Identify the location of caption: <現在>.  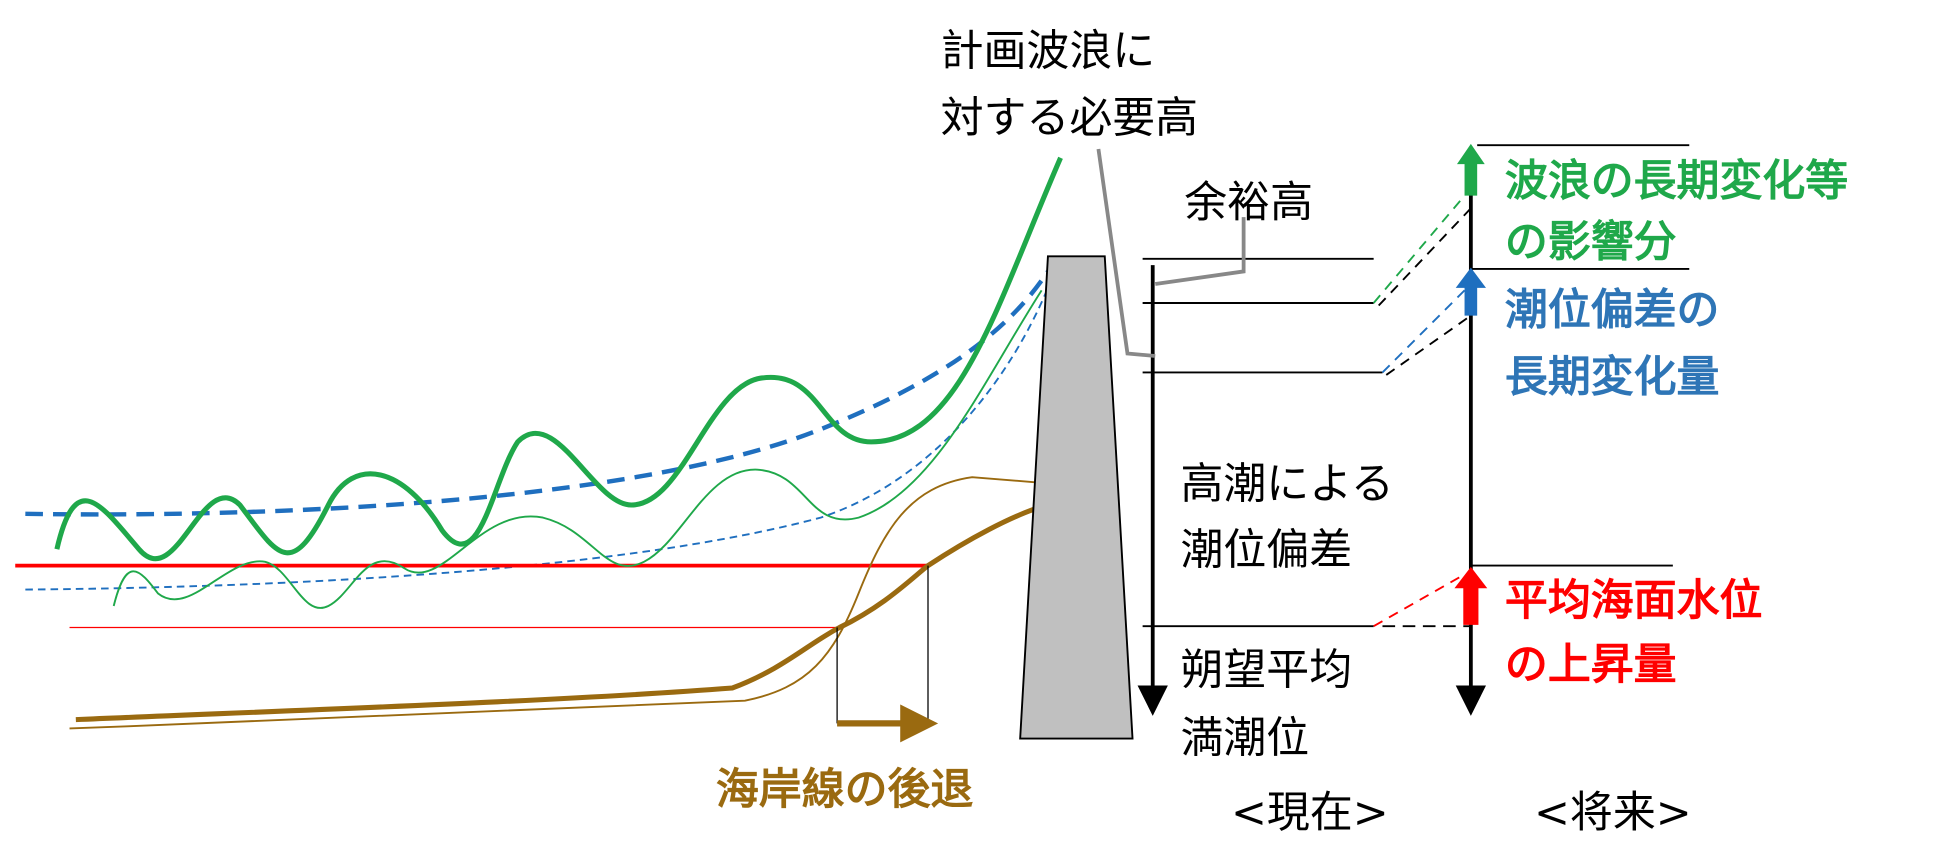
(1310, 813).